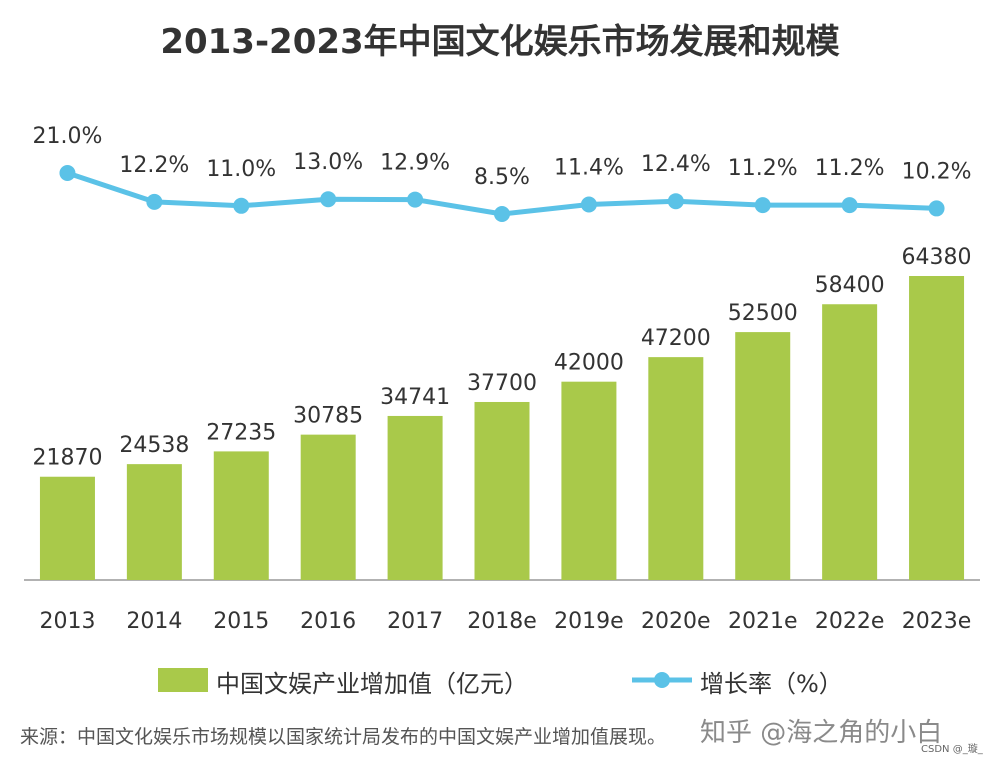 This screenshot has height=757, width=1000. What do you see at coordinates (67, 458) in the screenshot?
I see `bar-value-label: 21870` at bounding box center [67, 458].